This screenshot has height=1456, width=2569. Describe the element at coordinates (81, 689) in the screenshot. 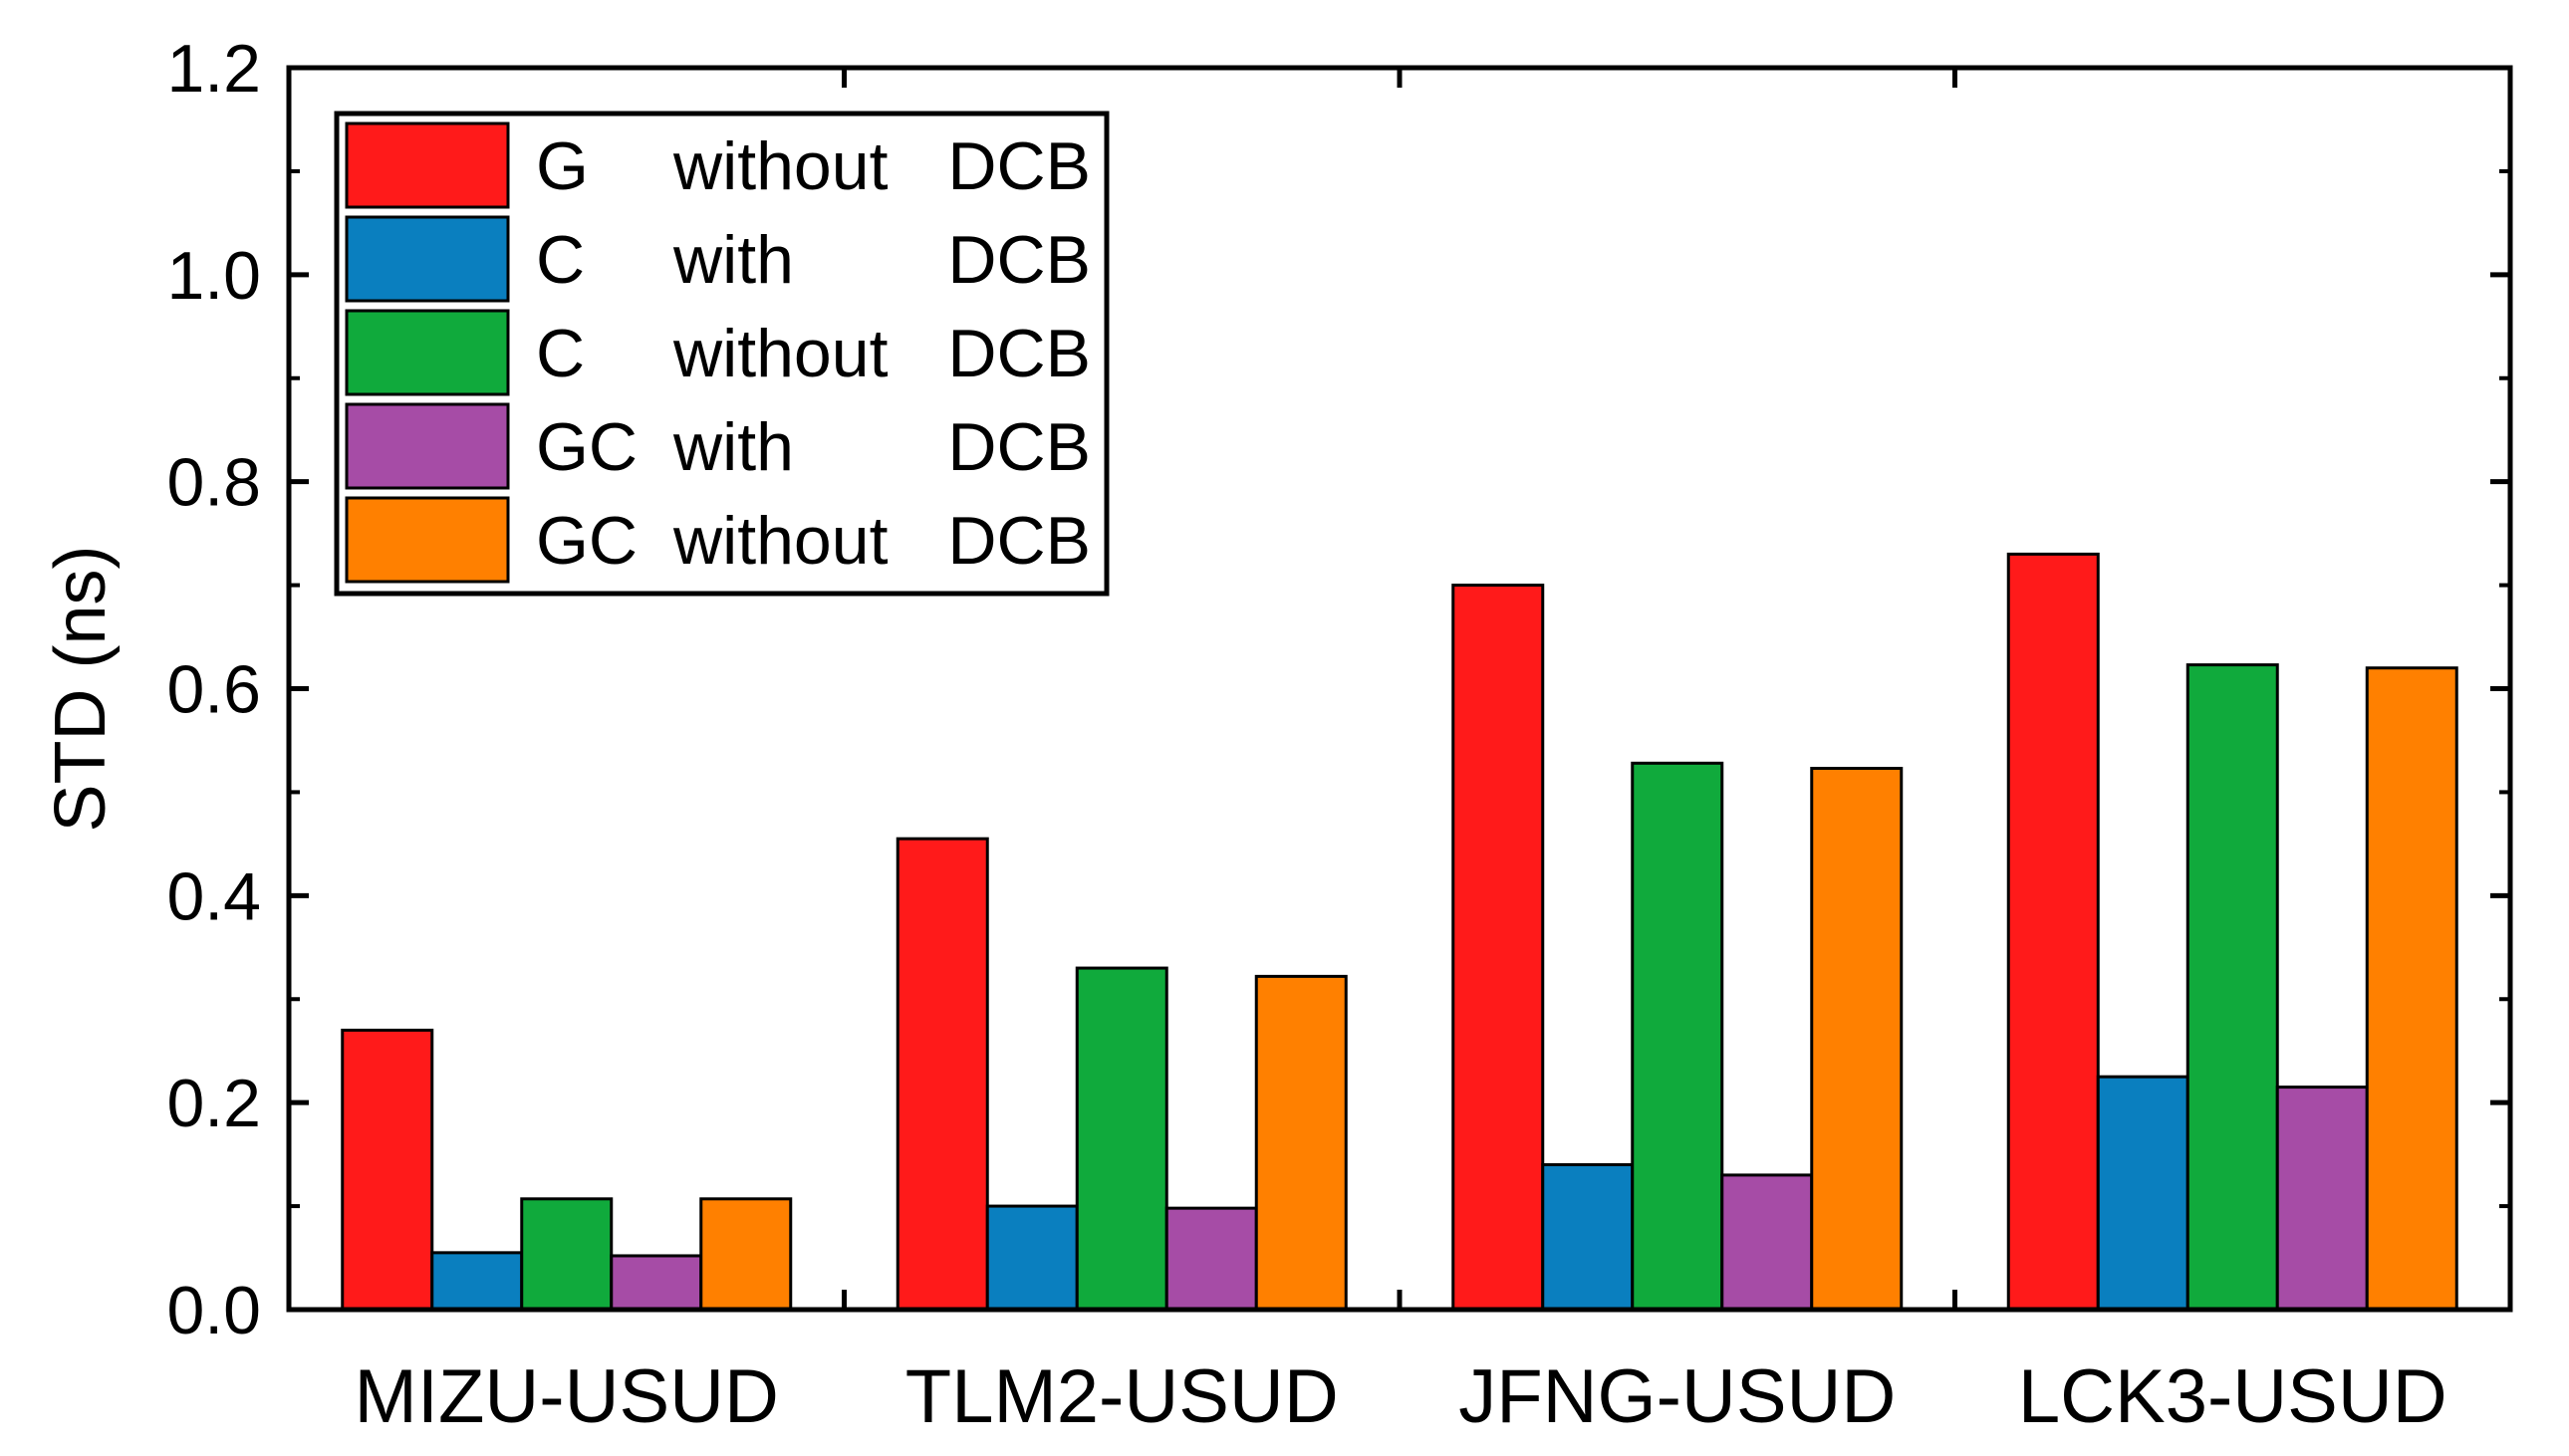

I see `y-axis-label: STD (ns)` at that location.